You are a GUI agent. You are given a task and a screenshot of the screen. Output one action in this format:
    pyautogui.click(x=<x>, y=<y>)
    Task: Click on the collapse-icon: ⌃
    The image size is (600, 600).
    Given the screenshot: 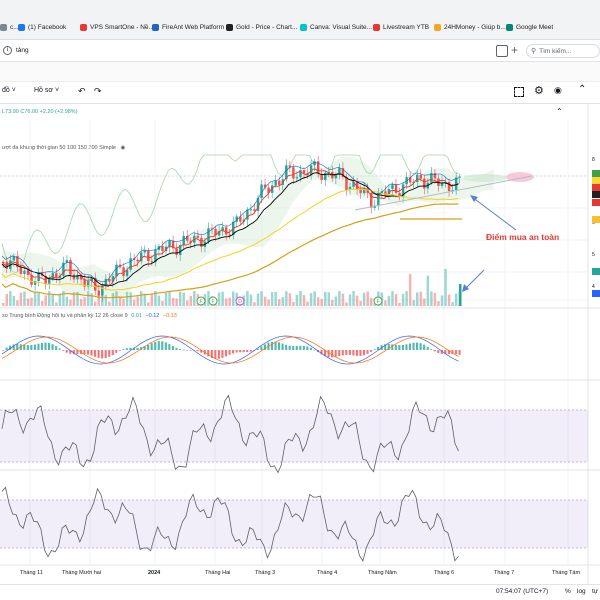 What is the action you would take?
    pyautogui.click(x=582, y=89)
    